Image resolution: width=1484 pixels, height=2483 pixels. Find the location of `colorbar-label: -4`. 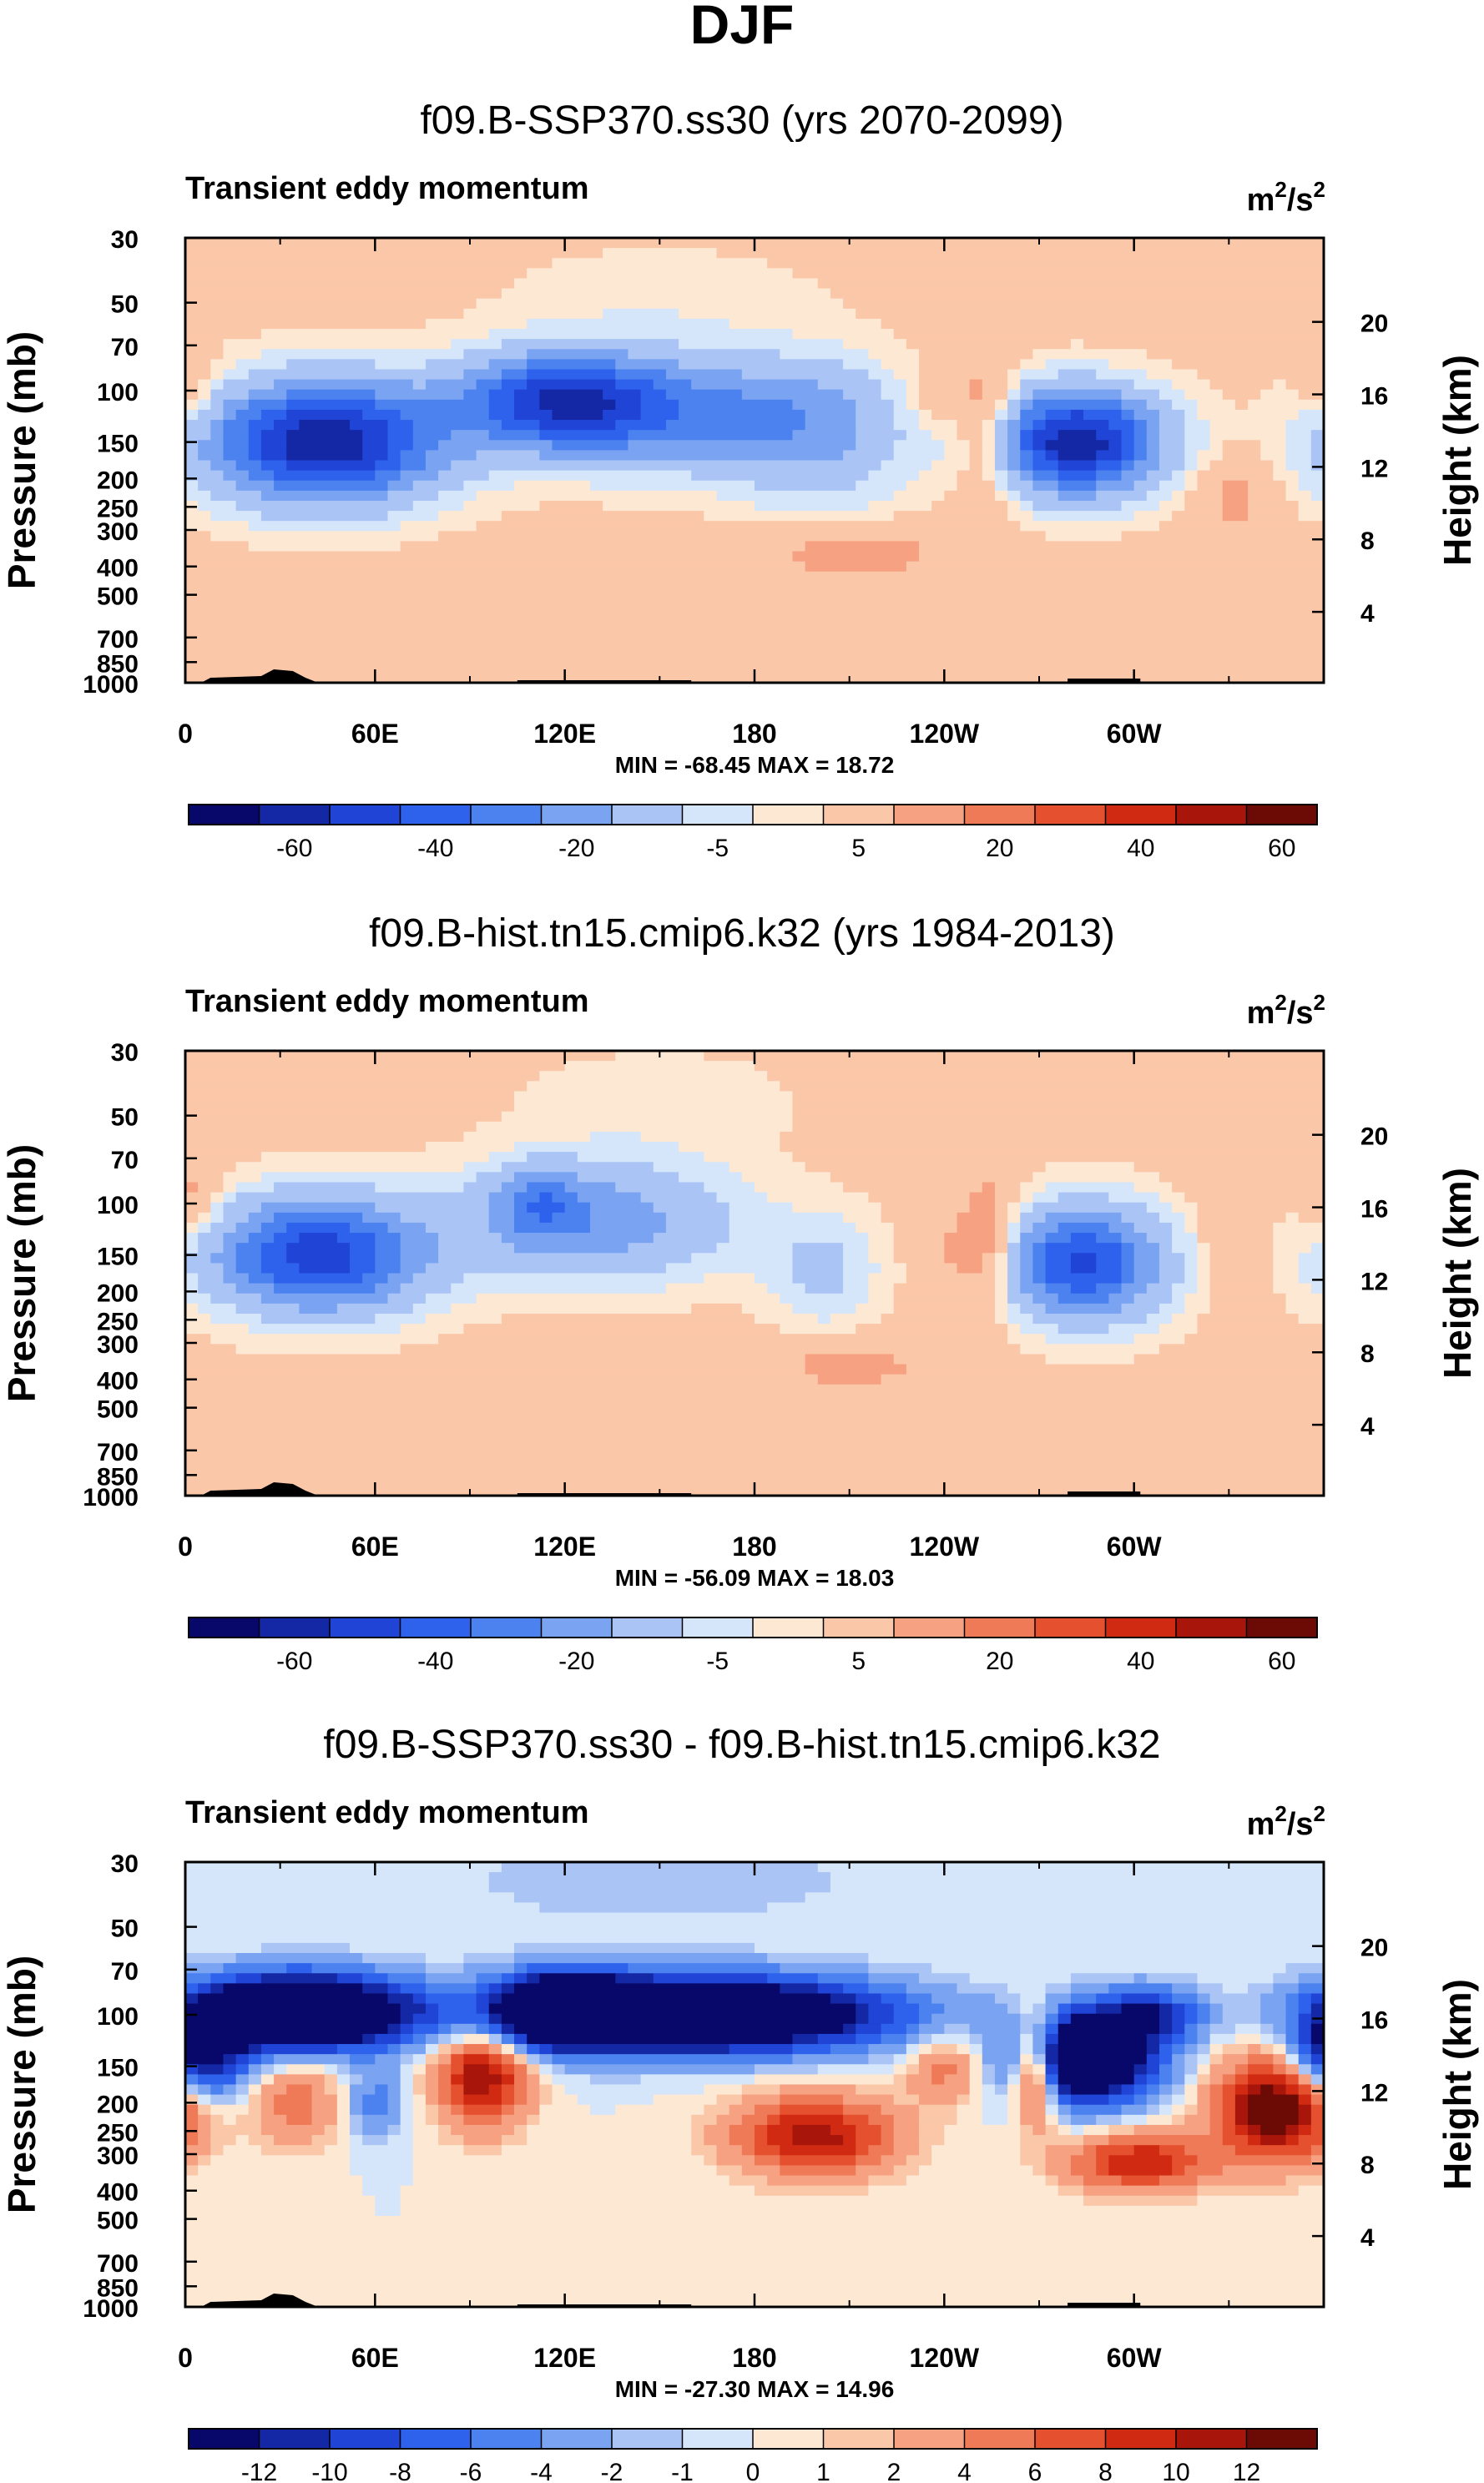

colorbar-label: -4 is located at coordinates (541, 2471).